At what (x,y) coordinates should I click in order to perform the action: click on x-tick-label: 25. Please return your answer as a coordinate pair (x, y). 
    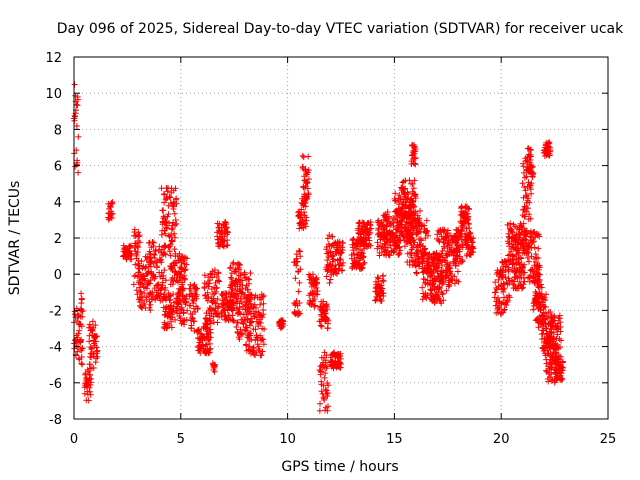
    Looking at the image, I should click on (608, 439).